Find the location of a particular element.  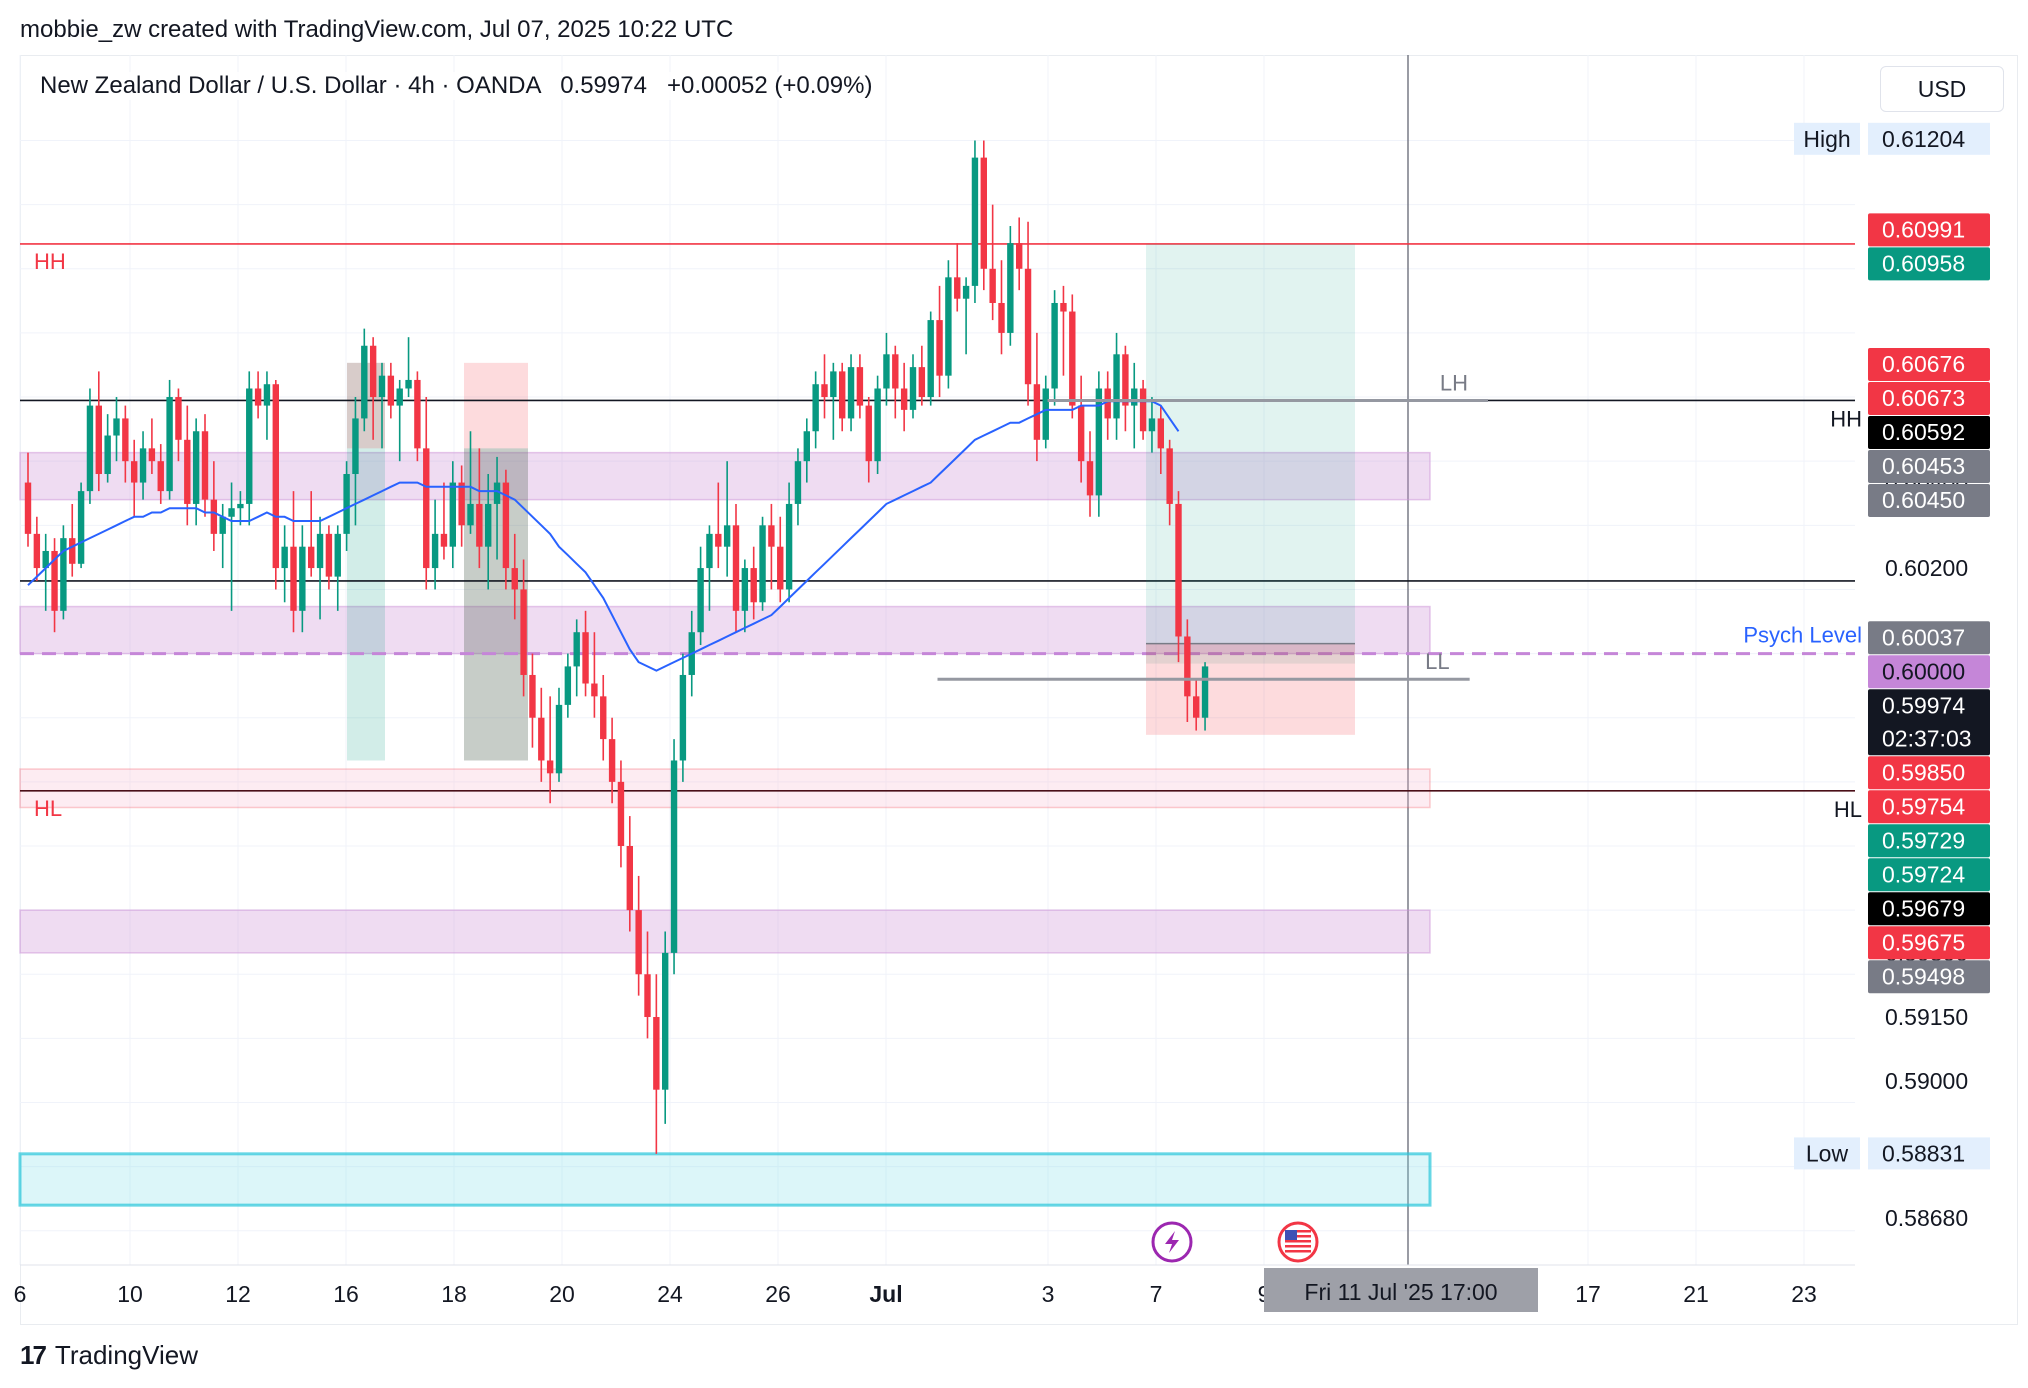

price-label: 0.60673 is located at coordinates (1923, 398).